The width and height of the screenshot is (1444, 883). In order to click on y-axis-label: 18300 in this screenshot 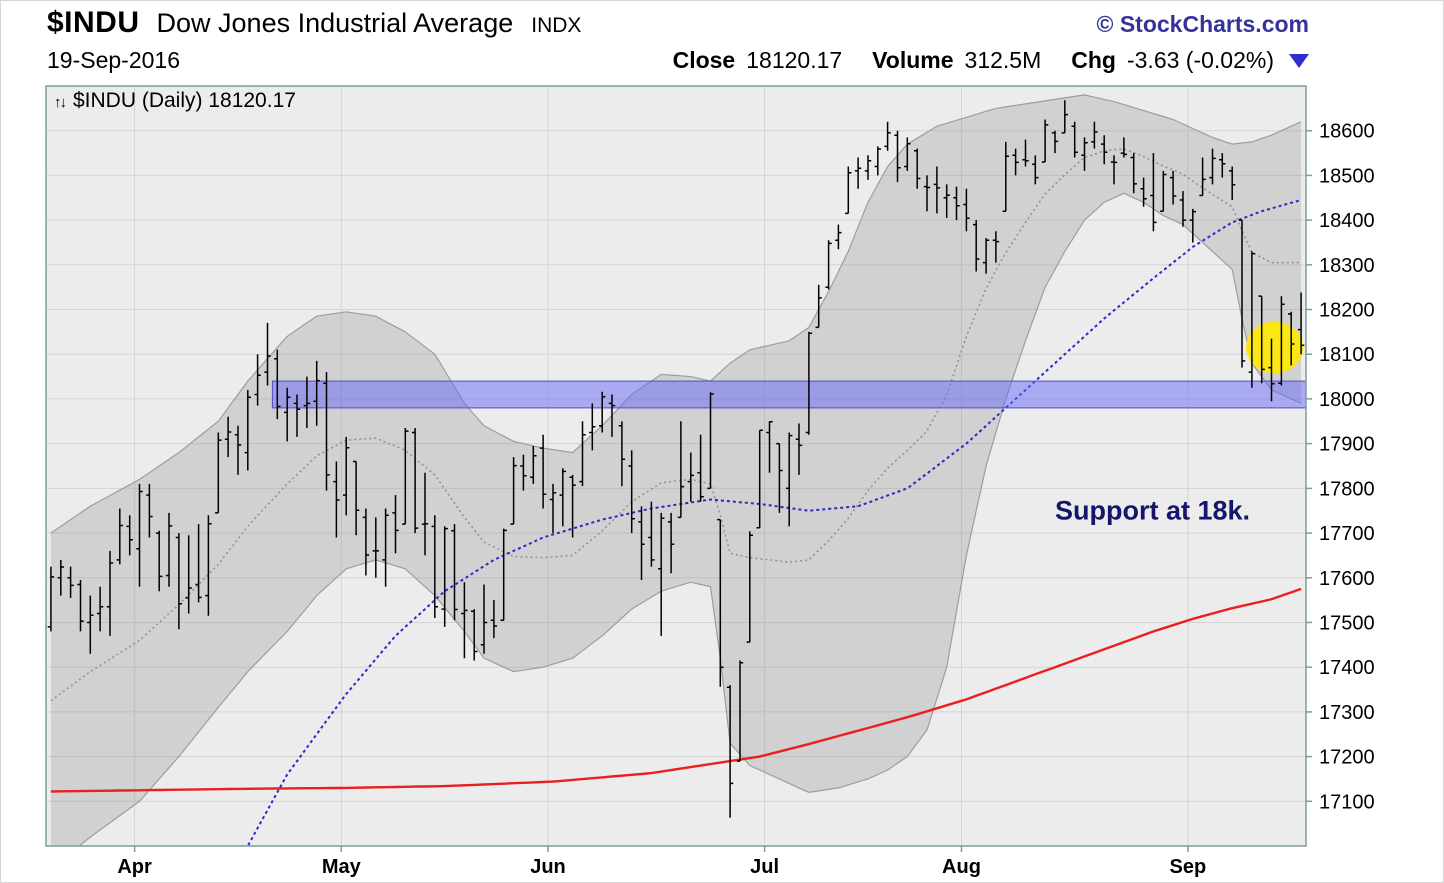, I will do `click(1347, 266)`.